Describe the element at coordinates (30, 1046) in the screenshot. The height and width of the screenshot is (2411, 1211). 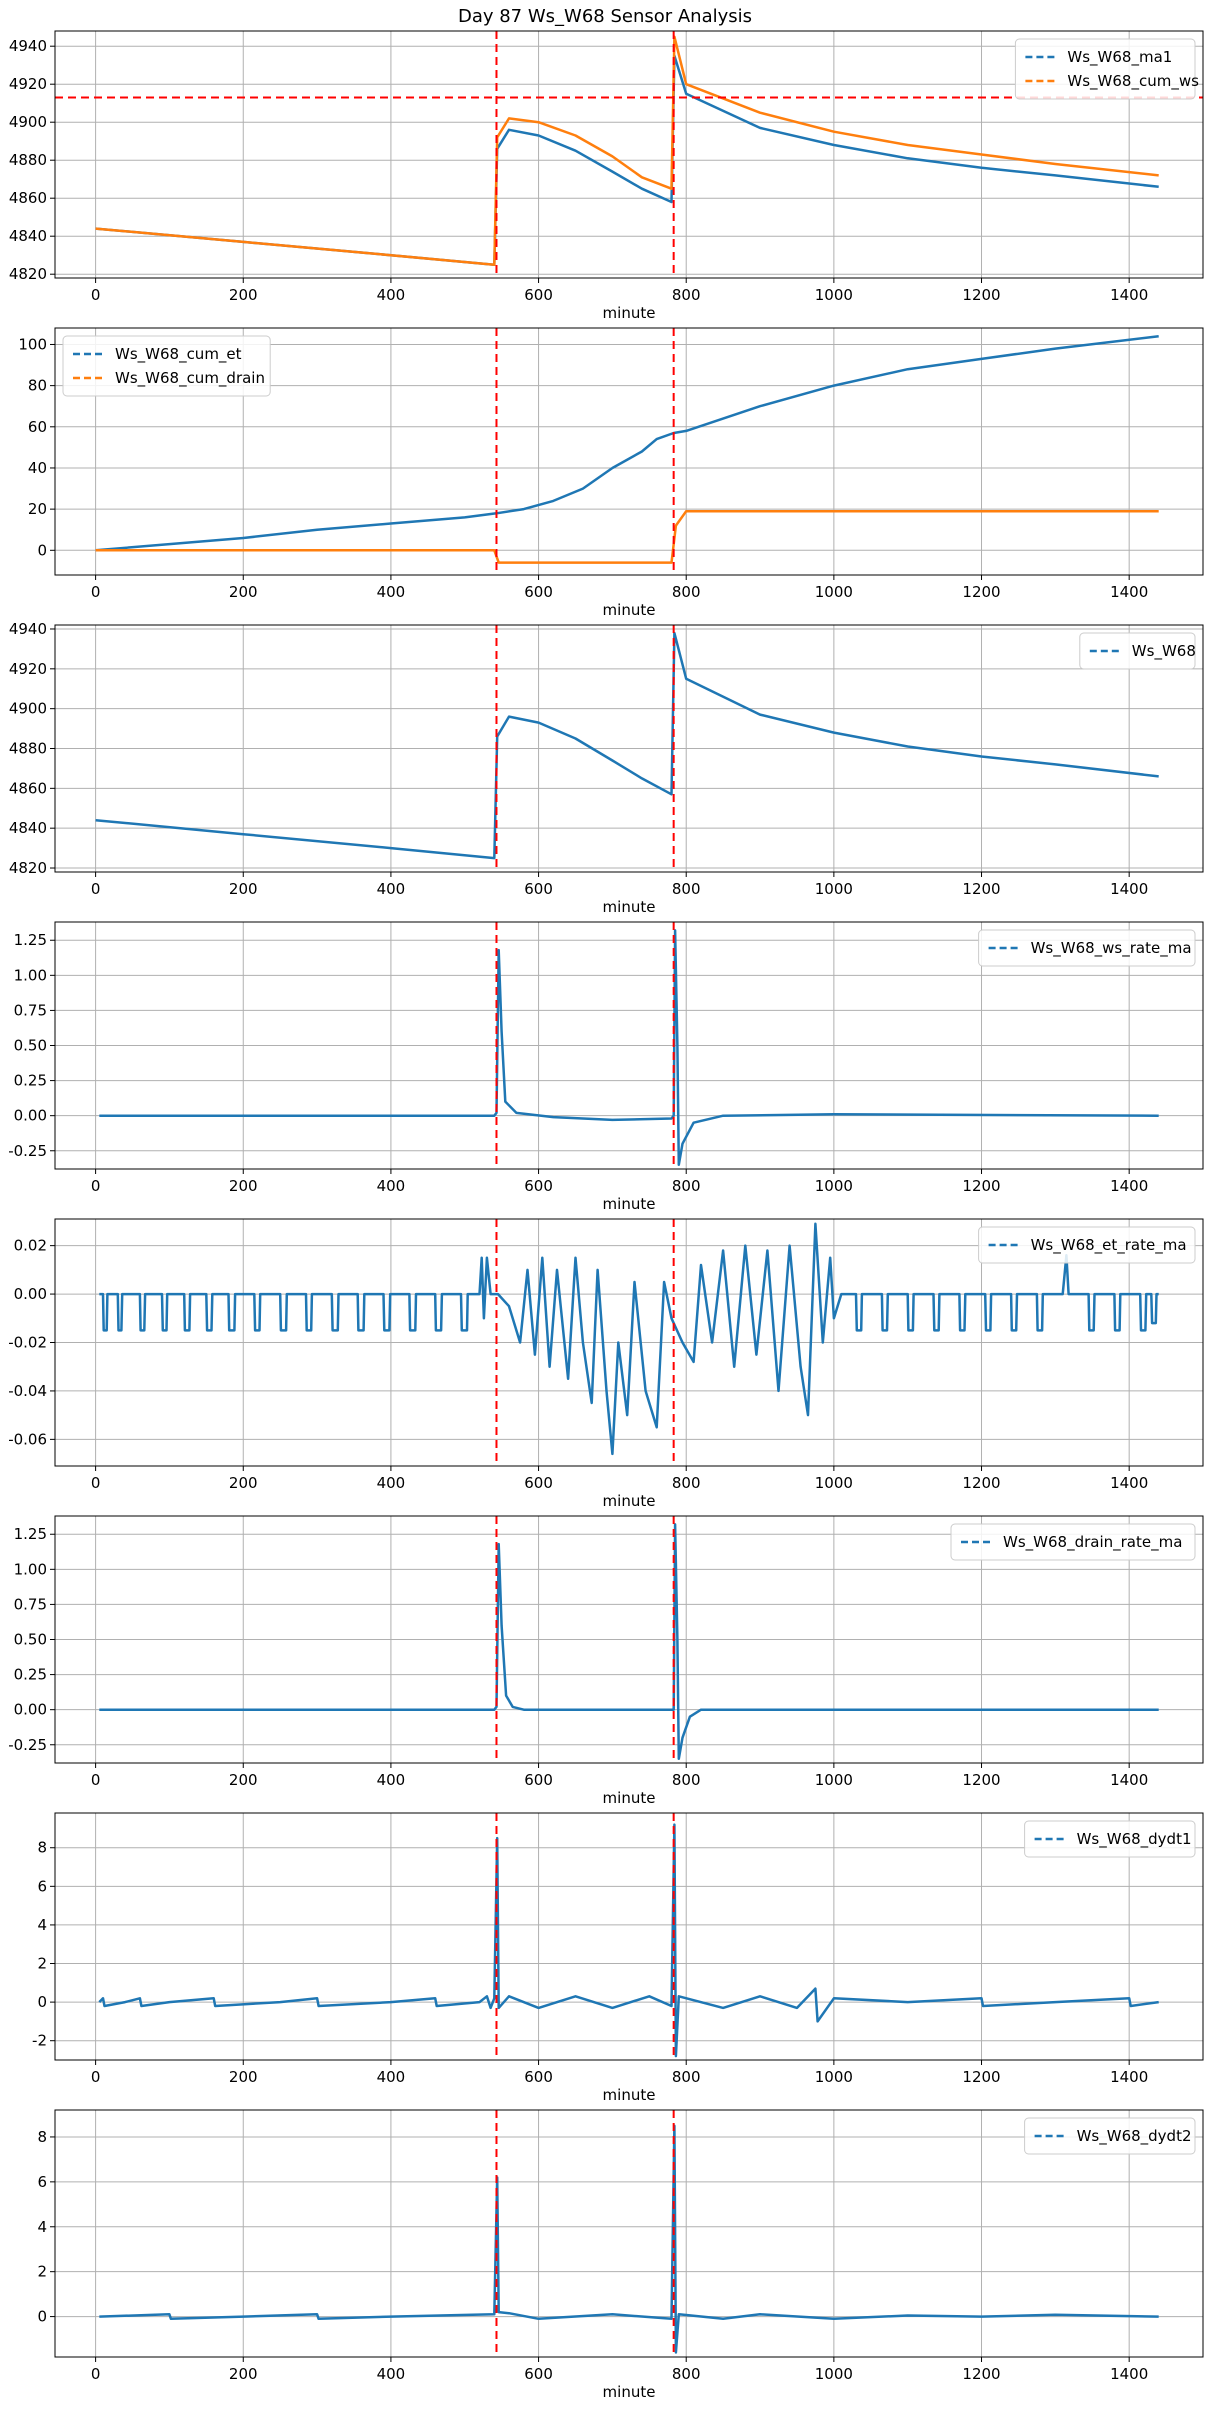
I see `y-tick-label: 0.50` at that location.